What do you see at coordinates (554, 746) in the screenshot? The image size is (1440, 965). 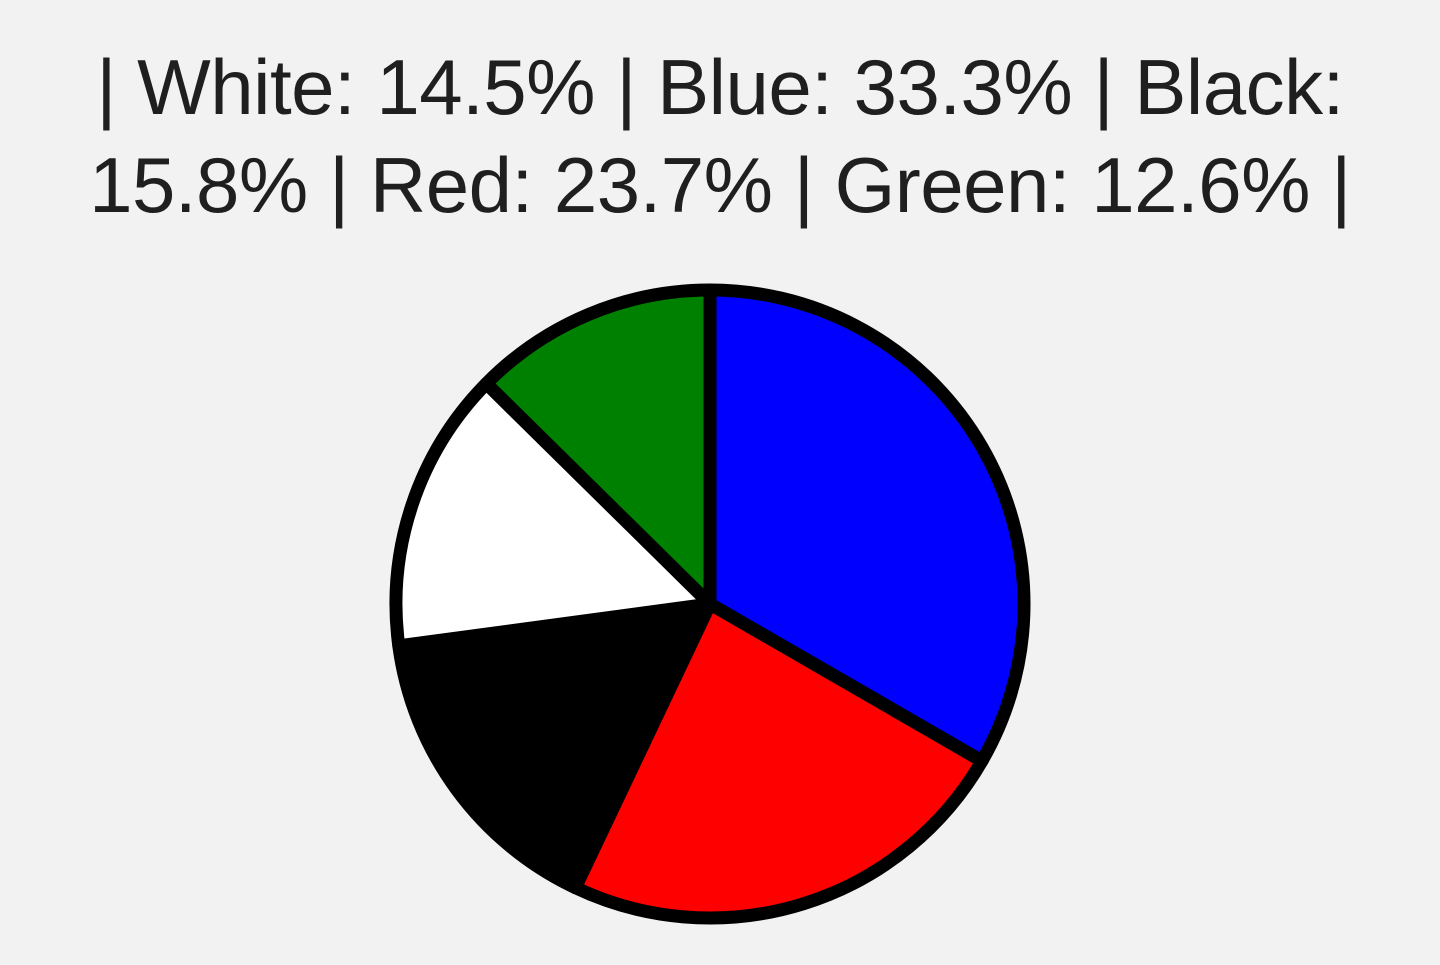 I see `pie-slice-black` at bounding box center [554, 746].